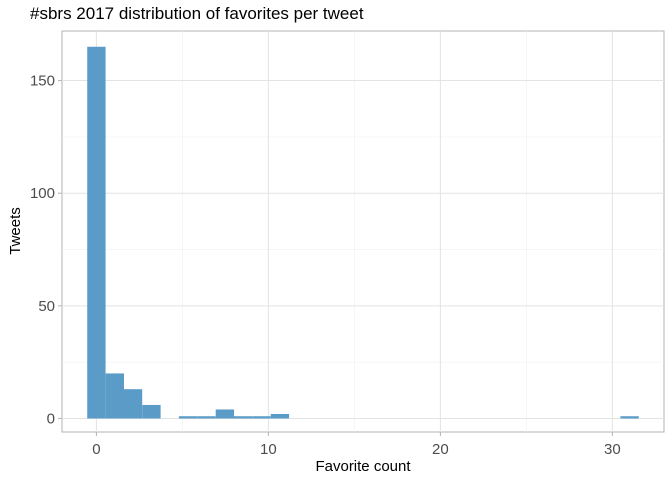 The height and width of the screenshot is (480, 672). I want to click on y-axis-ticks: 0 50 100 150, so click(46, 250).